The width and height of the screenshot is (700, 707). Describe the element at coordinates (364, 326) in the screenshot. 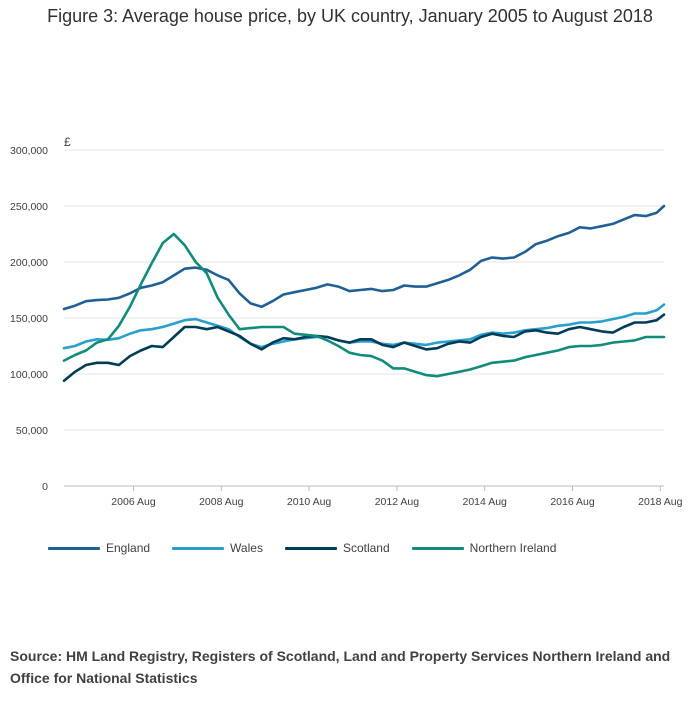

I see `series-line-wales` at that location.